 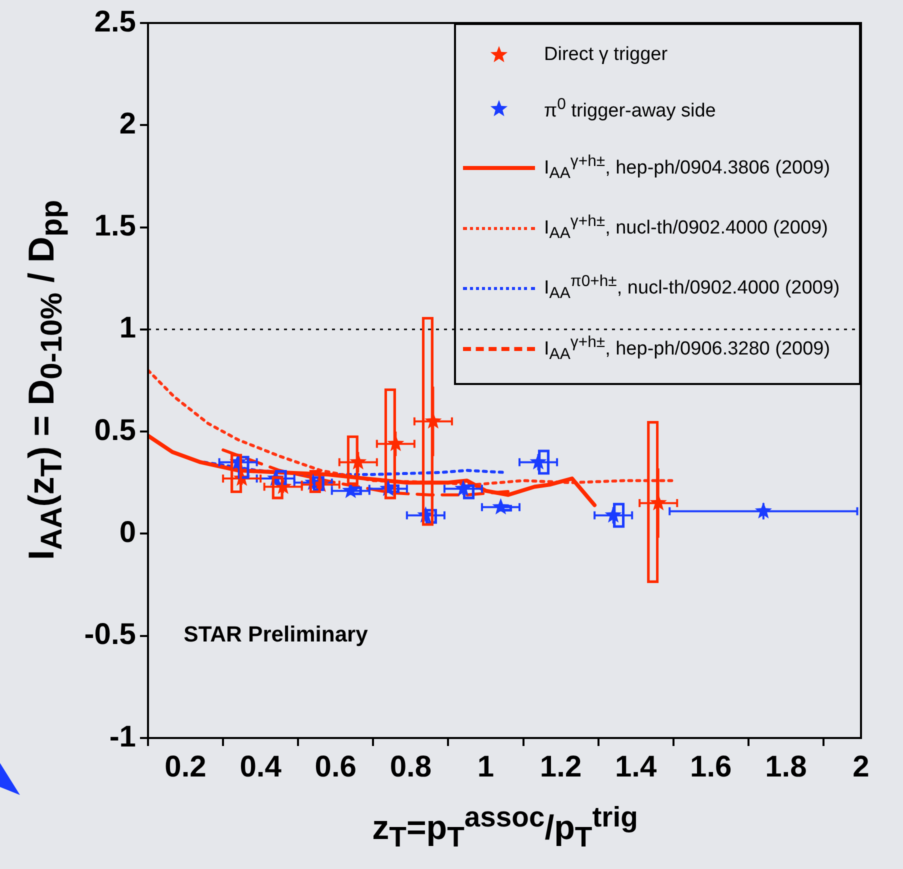 I want to click on legend-label: I$_{AA}$$^{π0+h±}$, nucl-th/0902.4000 (2009), so click(x=692, y=288).